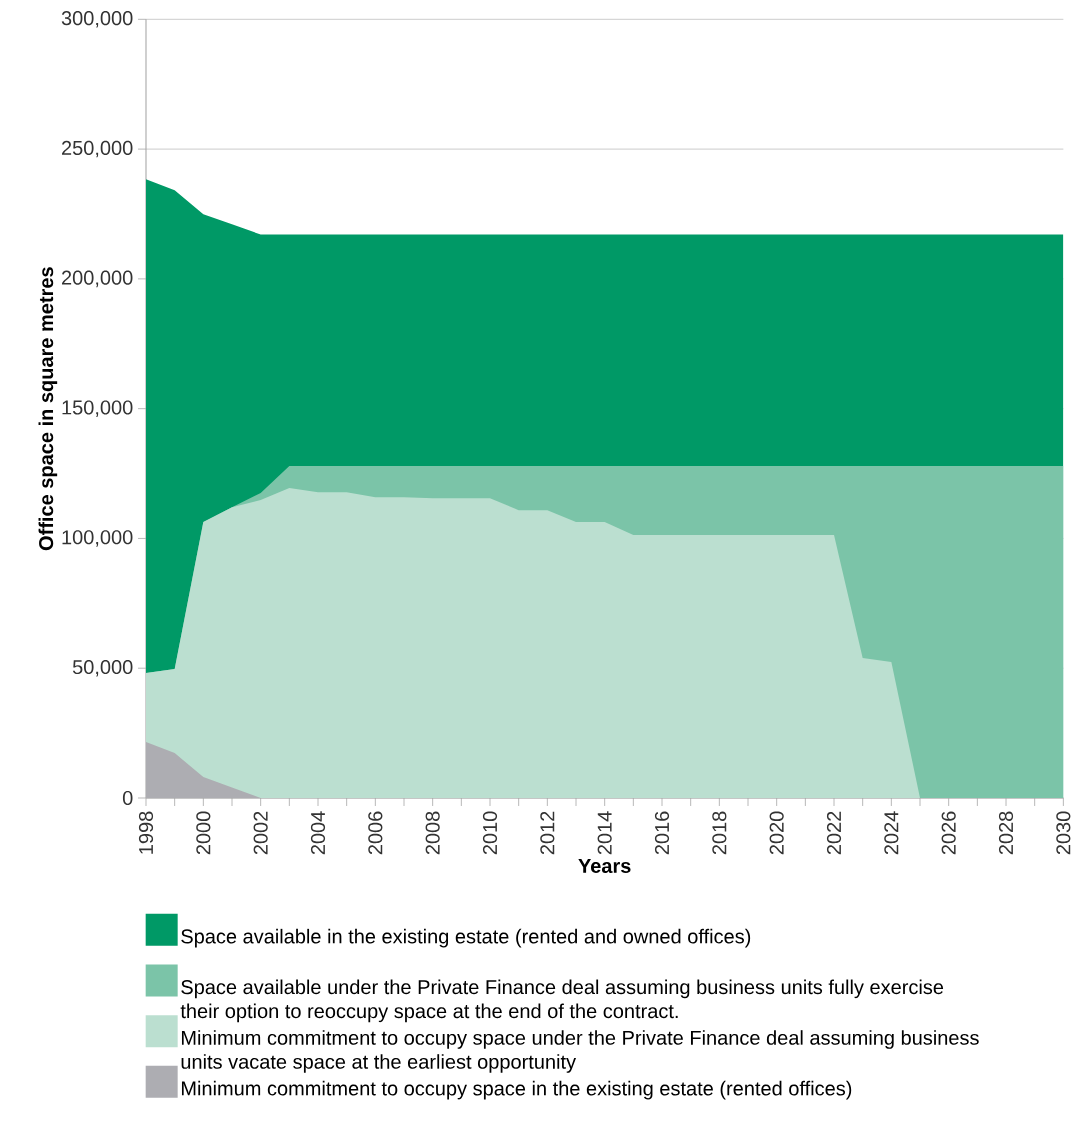  Describe the element at coordinates (776, 833) in the screenshot. I see `x-tick-label: 2020` at that location.